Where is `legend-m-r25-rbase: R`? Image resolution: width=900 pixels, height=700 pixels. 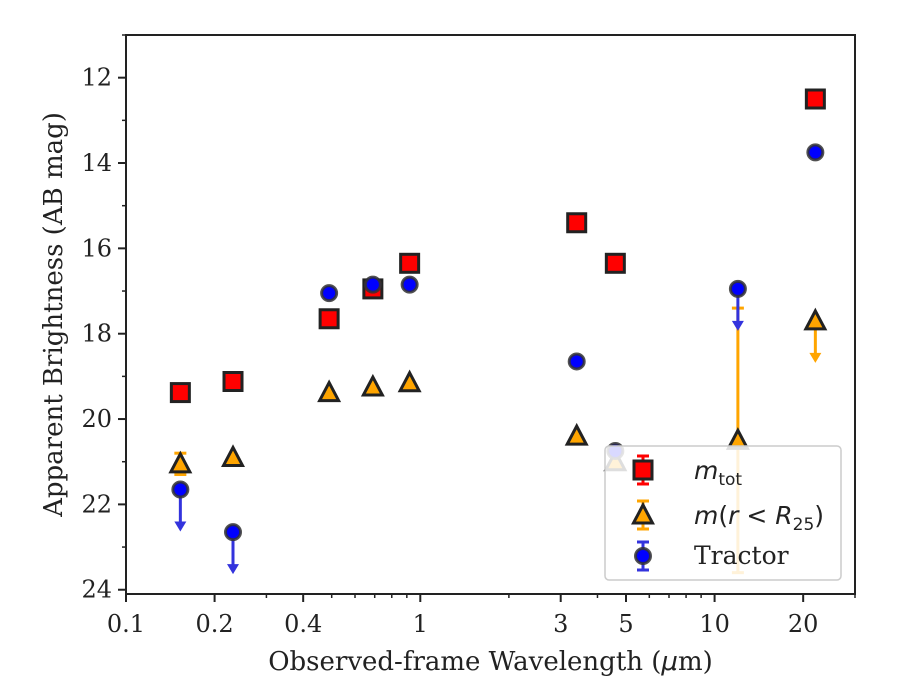
legend-m-r25-rbase: R is located at coordinates (783, 515).